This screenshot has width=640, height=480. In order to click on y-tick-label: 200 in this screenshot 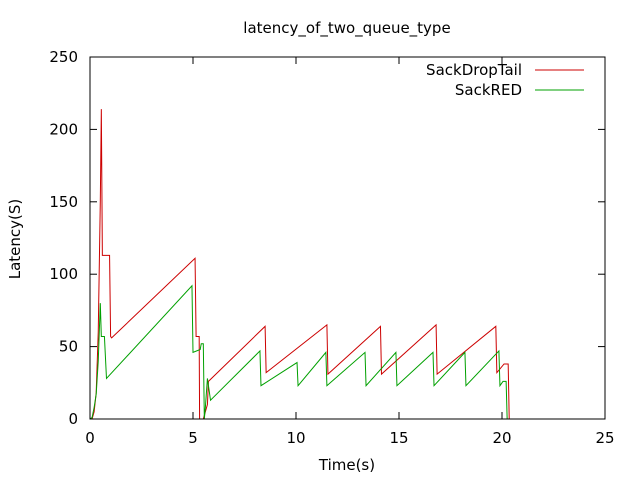, I will do `click(63, 129)`.